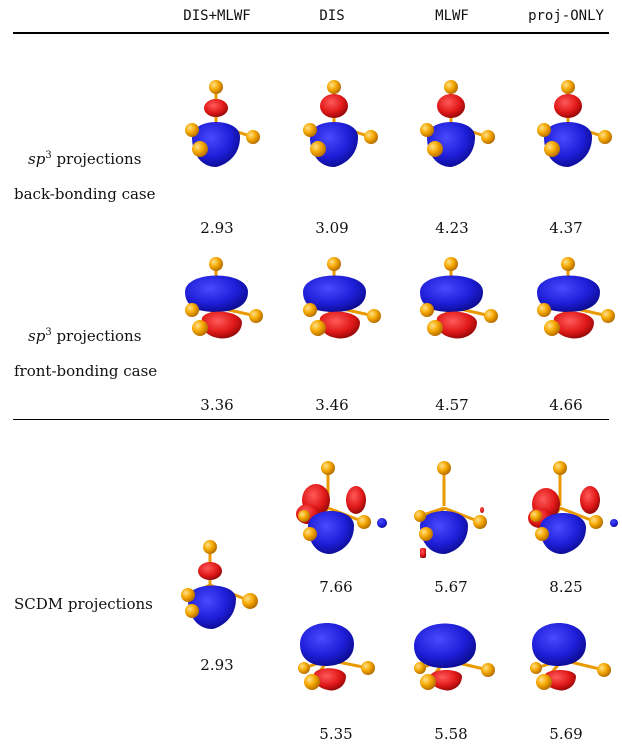 The height and width of the screenshot is (747, 622). Describe the element at coordinates (576, 298) in the screenshot. I see `orbital-image-front-proj-only` at that location.